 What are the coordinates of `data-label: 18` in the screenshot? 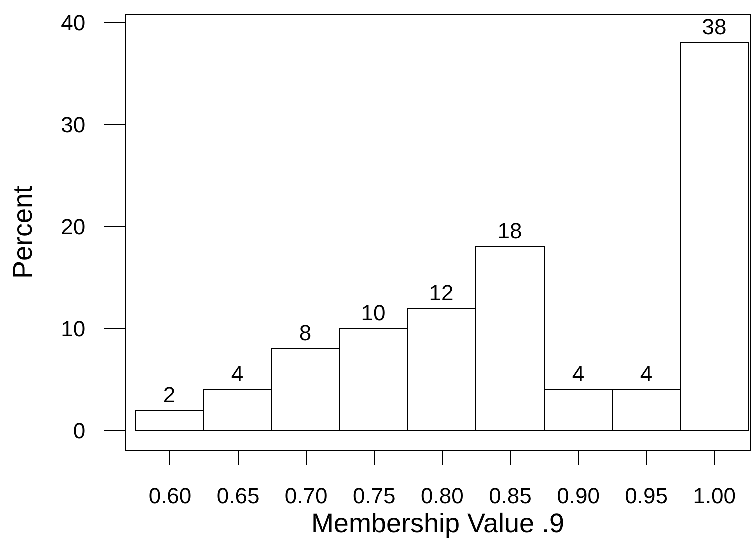 It's located at (510, 231).